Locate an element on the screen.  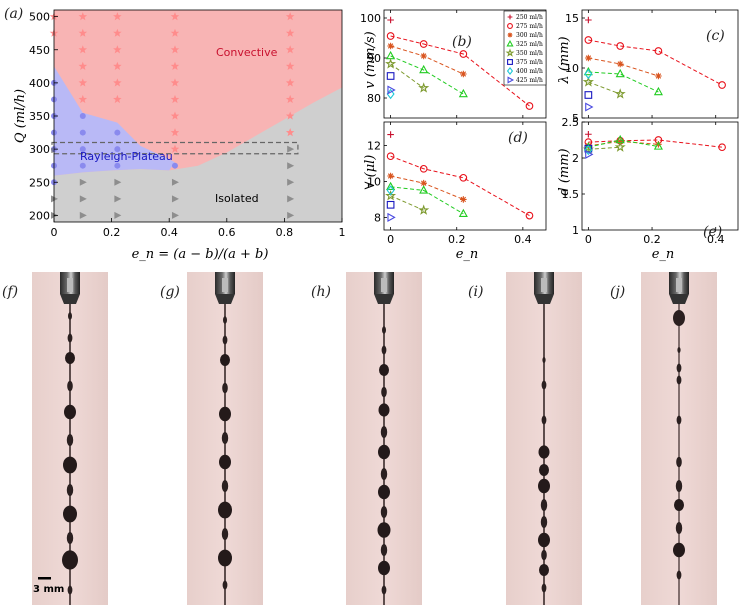
plot-frame-c is located at coordinates (660, 64).